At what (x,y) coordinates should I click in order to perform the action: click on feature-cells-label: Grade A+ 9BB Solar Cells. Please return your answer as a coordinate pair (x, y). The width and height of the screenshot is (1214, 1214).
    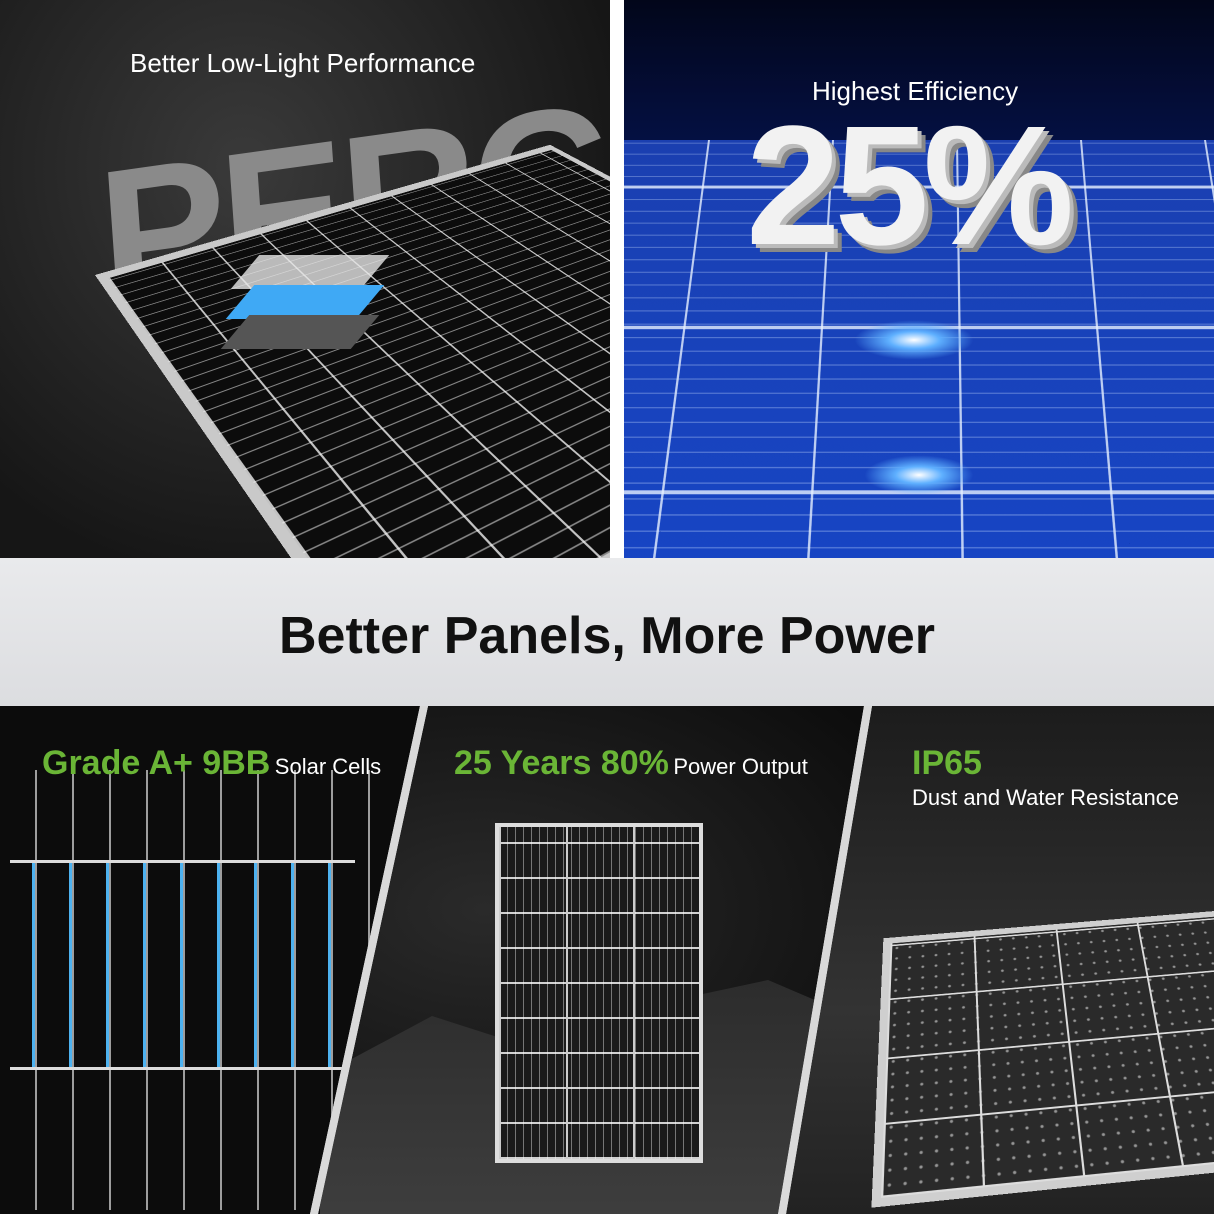
    Looking at the image, I should click on (211, 763).